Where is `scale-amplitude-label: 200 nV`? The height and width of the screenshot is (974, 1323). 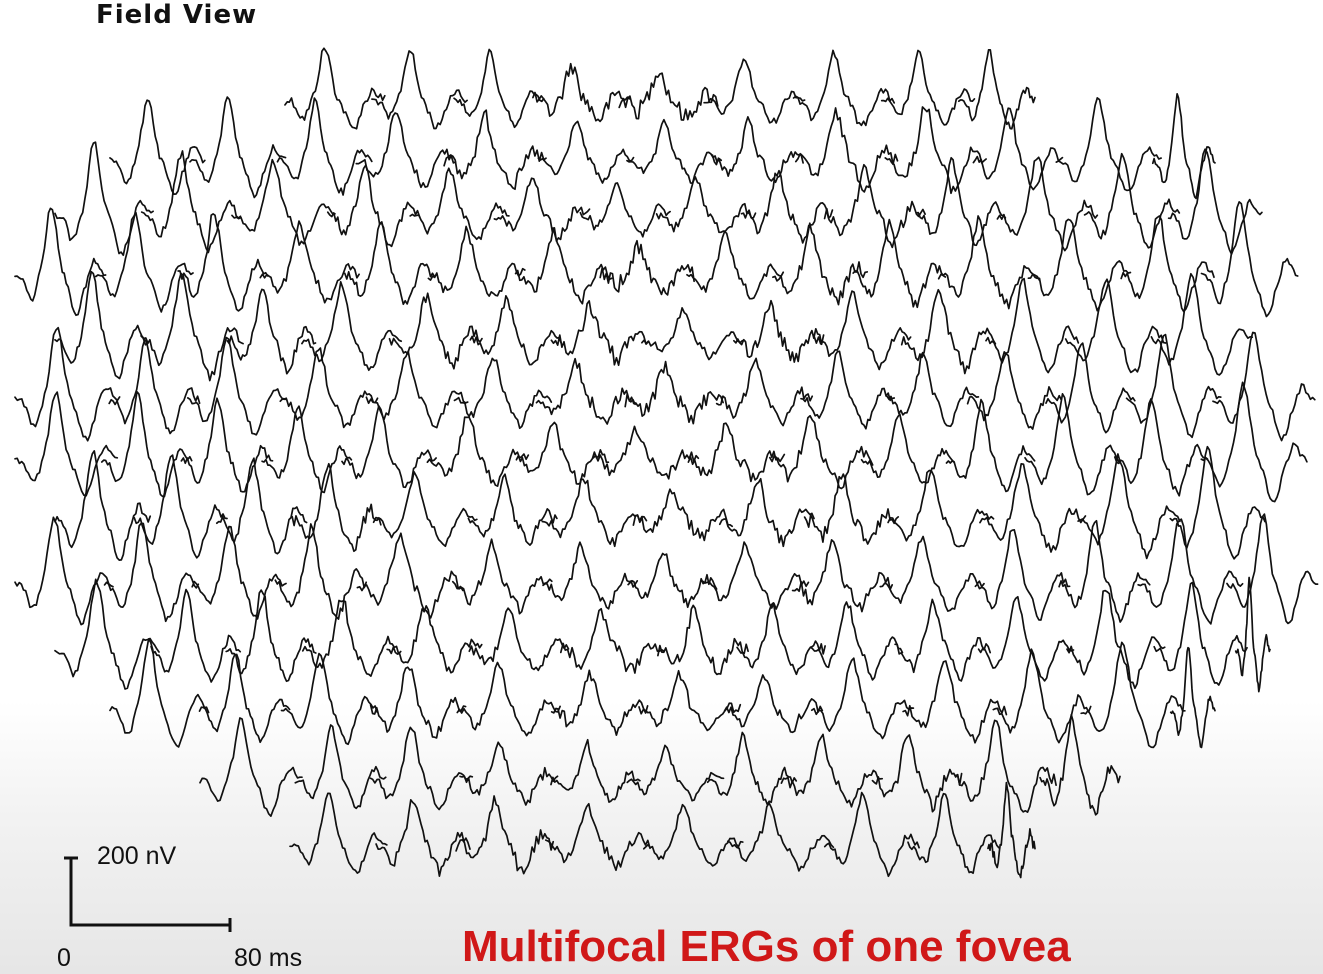
scale-amplitude-label: 200 nV is located at coordinates (137, 856).